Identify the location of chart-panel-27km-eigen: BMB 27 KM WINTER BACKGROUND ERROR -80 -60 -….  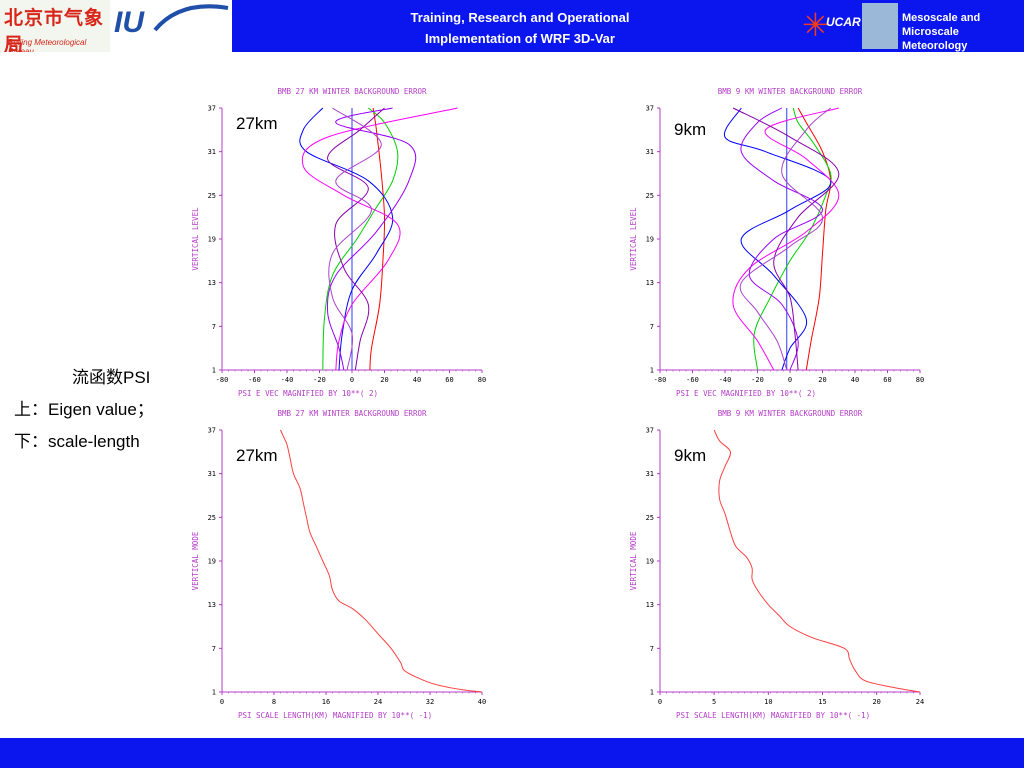
(340, 244).